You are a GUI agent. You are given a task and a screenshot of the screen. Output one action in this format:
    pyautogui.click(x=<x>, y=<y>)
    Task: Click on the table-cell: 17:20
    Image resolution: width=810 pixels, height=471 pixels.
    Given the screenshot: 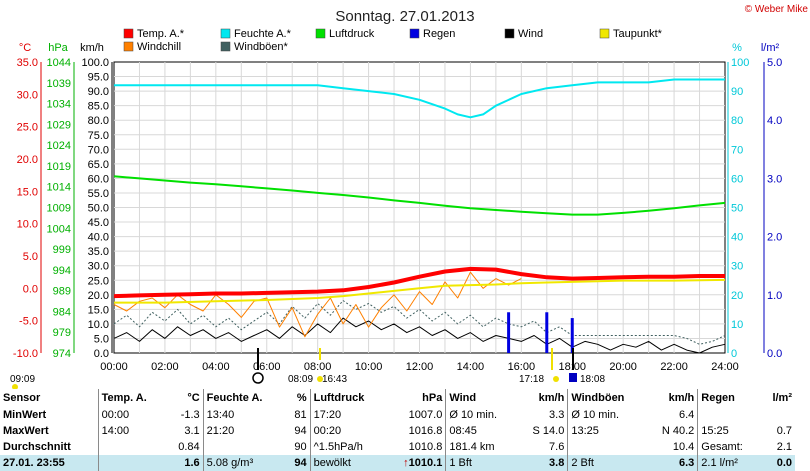 What is the action you would take?
    pyautogui.click(x=347, y=415)
    